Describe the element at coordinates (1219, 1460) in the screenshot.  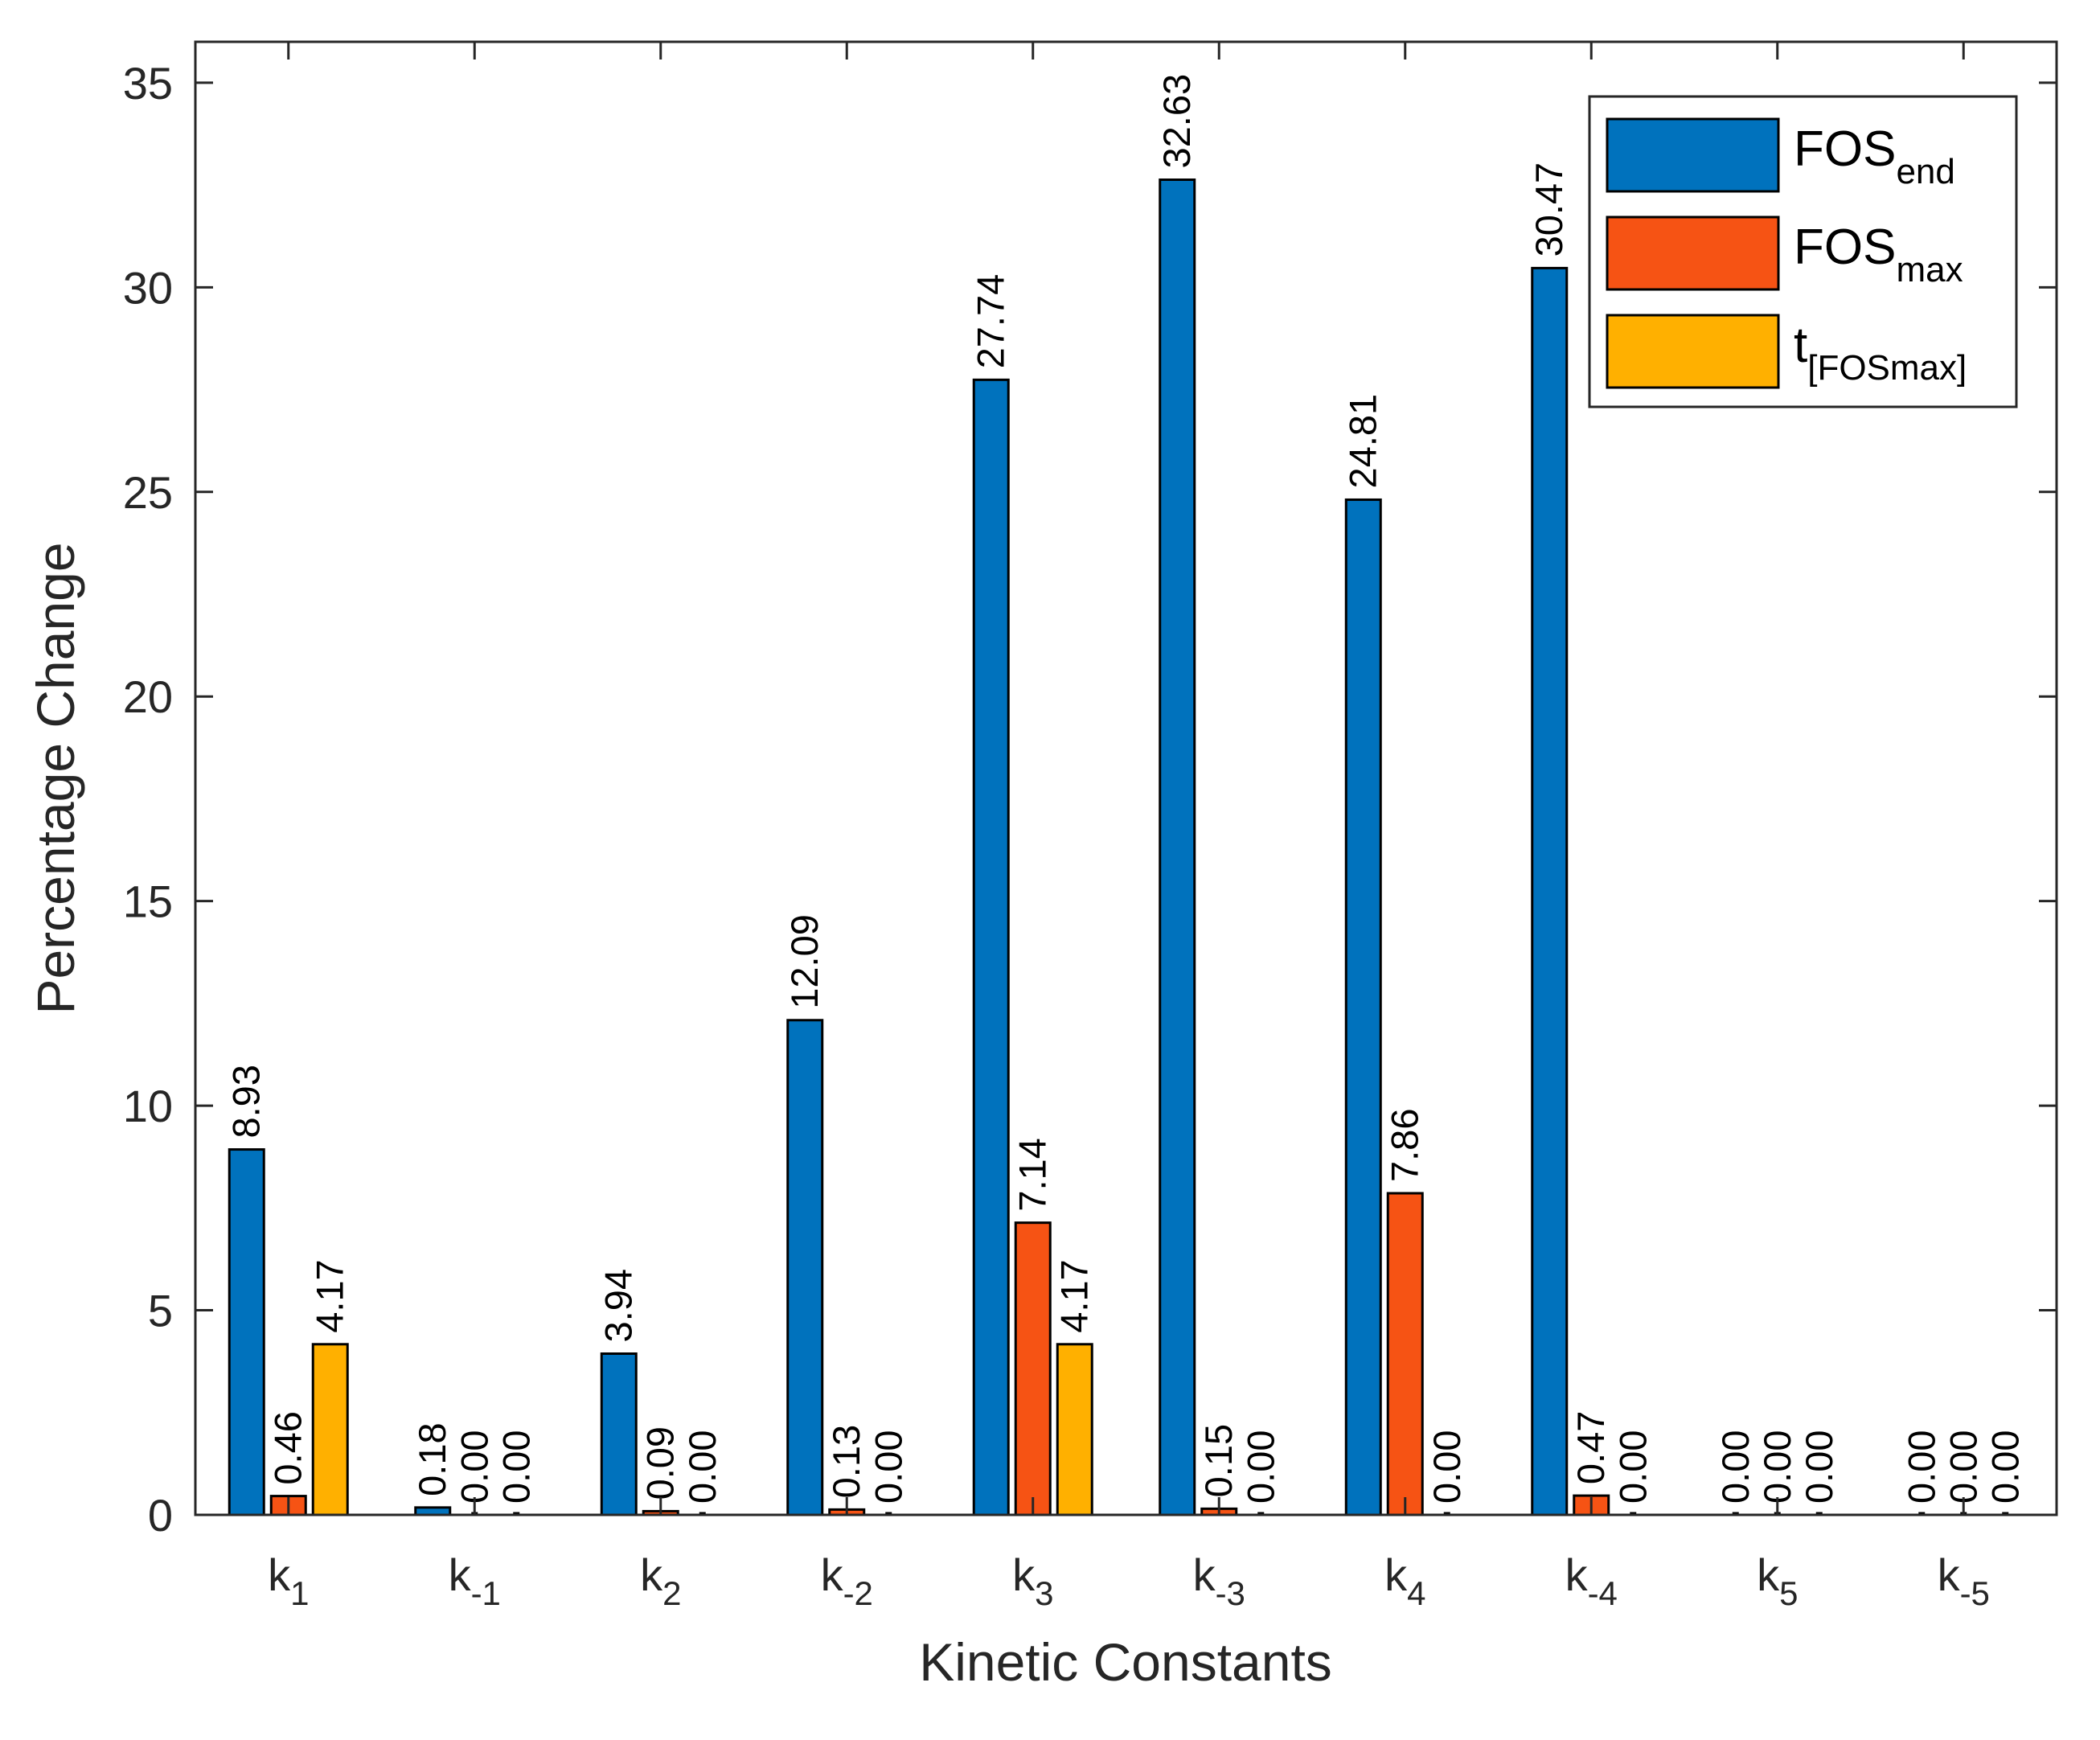
I see `bar-data-label: 0.15` at that location.